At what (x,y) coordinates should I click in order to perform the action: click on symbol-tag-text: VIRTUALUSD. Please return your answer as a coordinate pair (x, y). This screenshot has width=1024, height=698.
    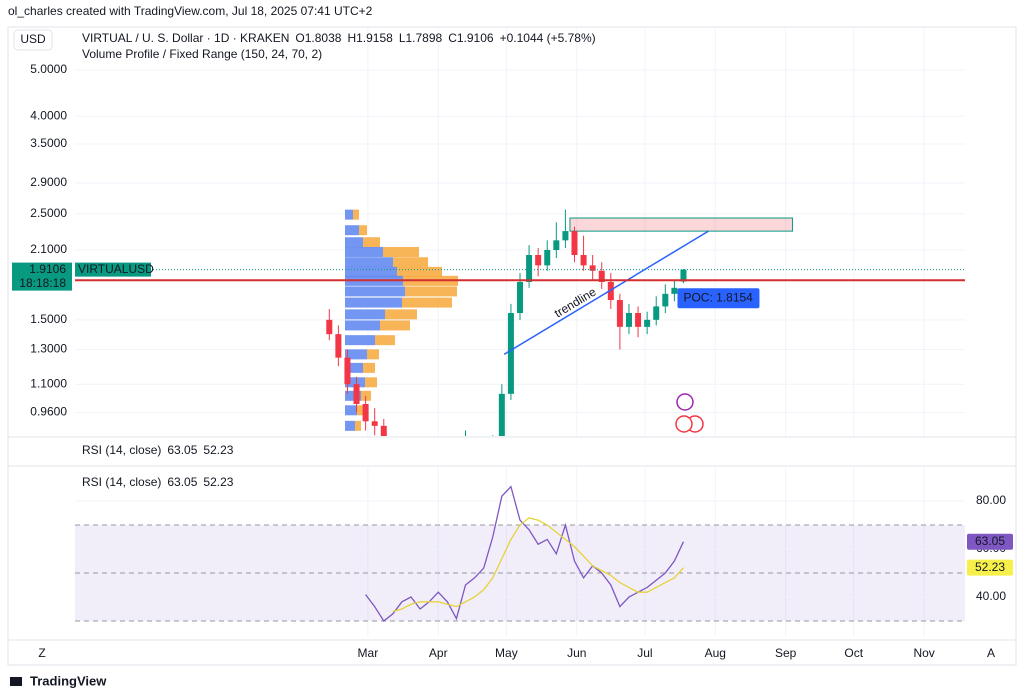
    Looking at the image, I should click on (116, 269).